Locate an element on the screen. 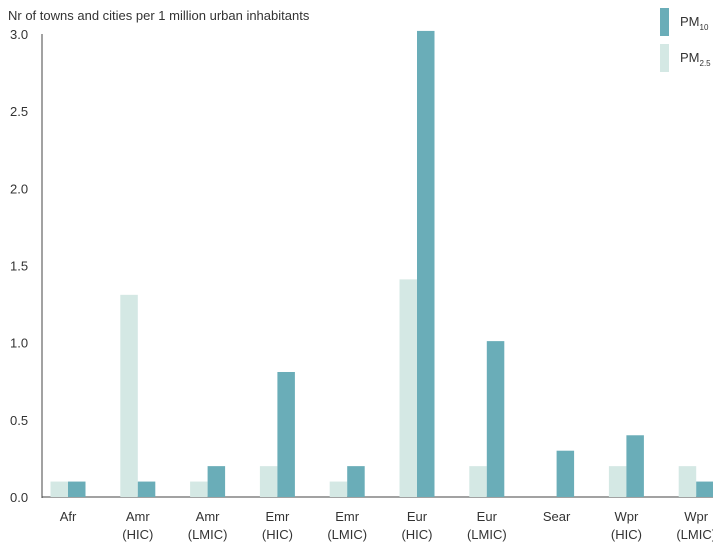  bar-2.5-5 is located at coordinates (408, 388).